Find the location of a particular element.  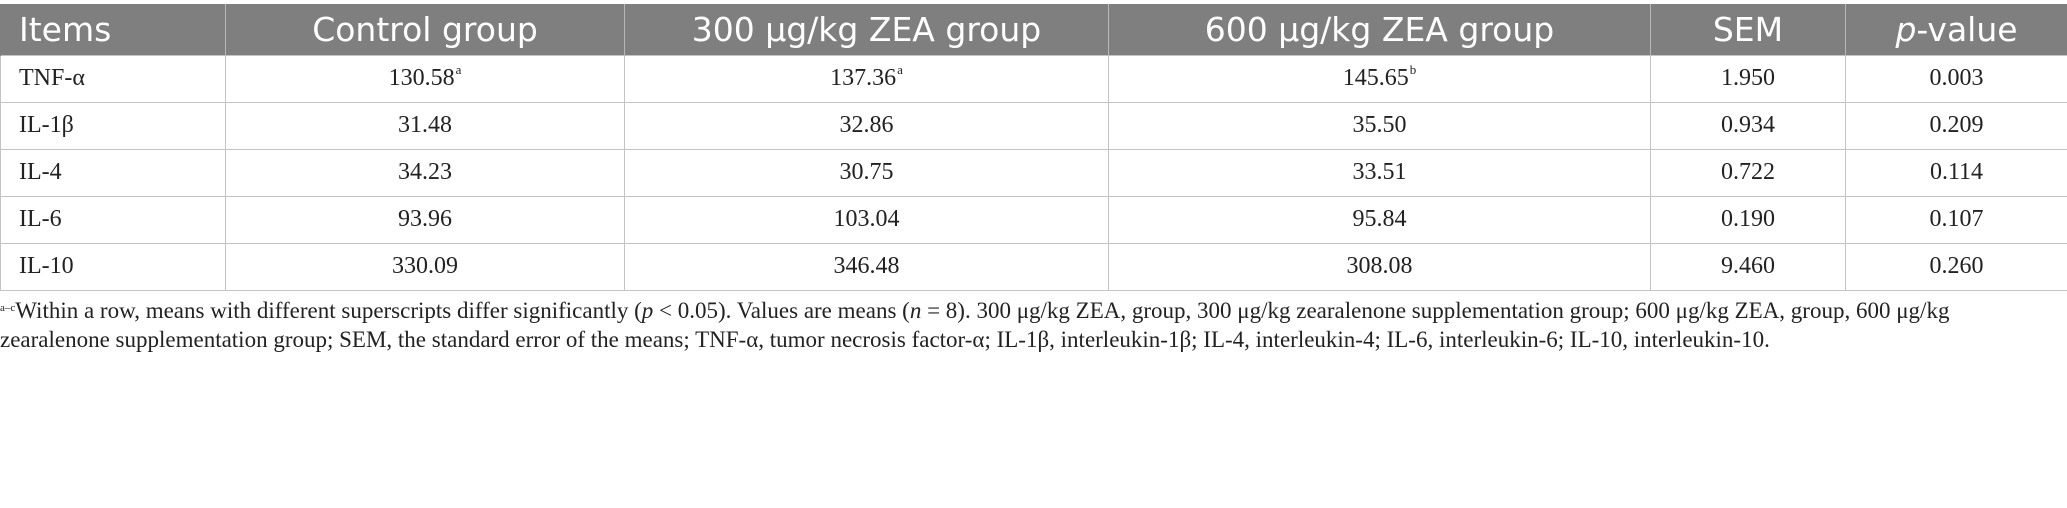

cell-value: 130.58 is located at coordinates (421, 78).